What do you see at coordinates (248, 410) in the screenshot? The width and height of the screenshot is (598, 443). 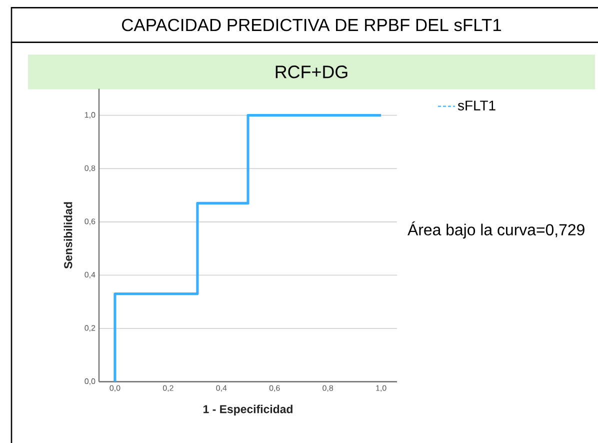 I see `x-axis-title: 1 - Especificidad` at bounding box center [248, 410].